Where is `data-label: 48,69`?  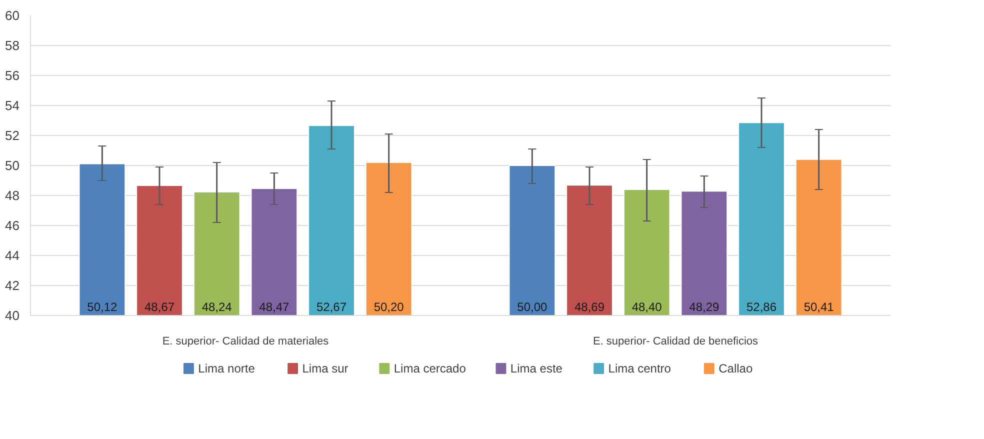 data-label: 48,69 is located at coordinates (589, 307).